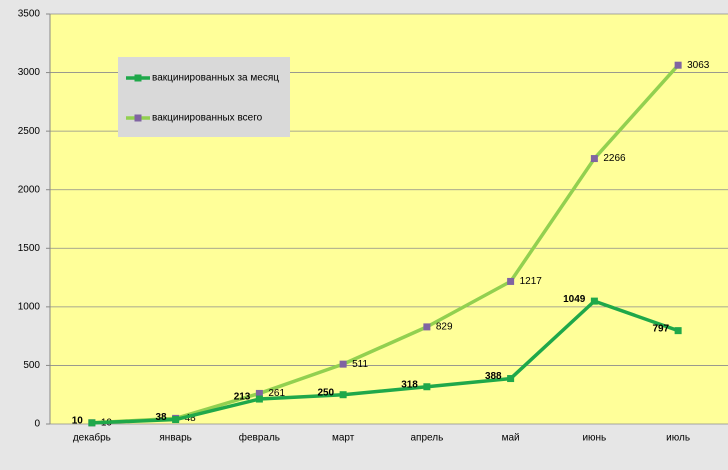 This screenshot has width=728, height=470. What do you see at coordinates (215, 78) in the screenshot?
I see `legend-label: вакцинированных за месяц` at bounding box center [215, 78].